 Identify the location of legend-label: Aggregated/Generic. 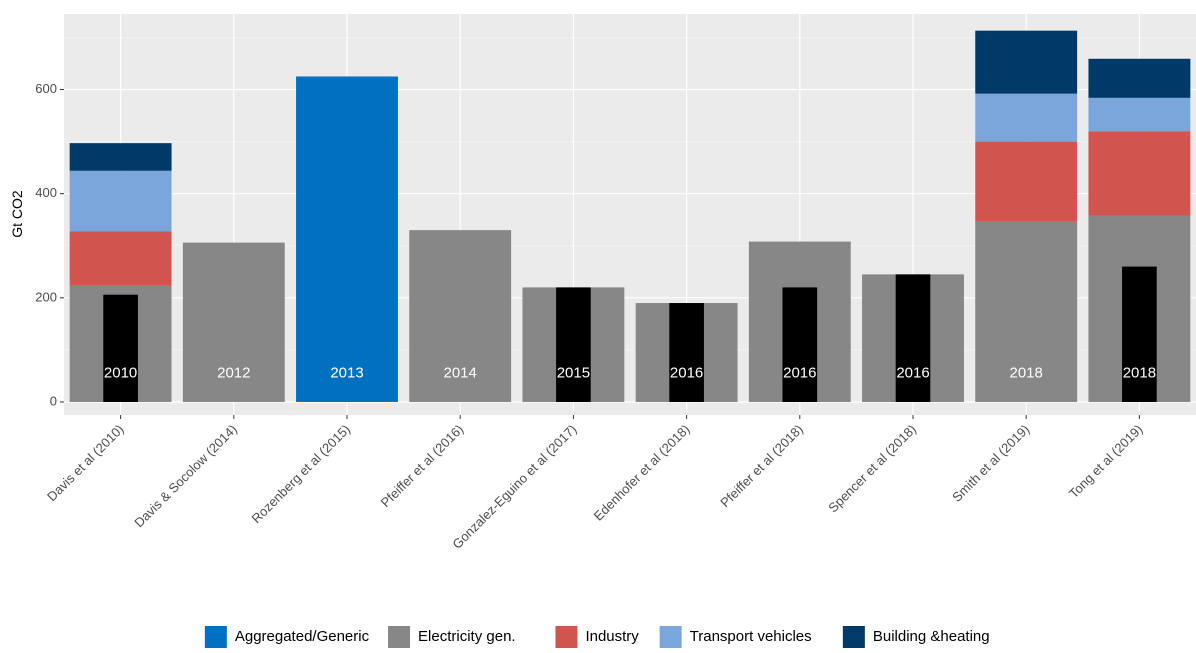
(302, 636).